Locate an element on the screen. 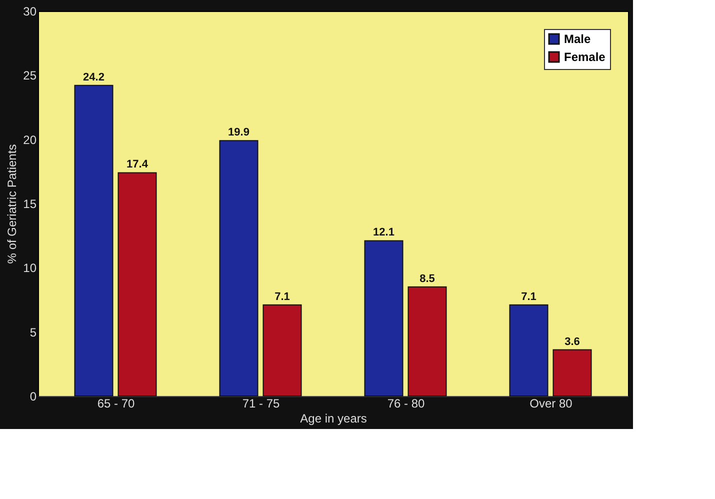  y-tick-label: 25 is located at coordinates (30, 75).